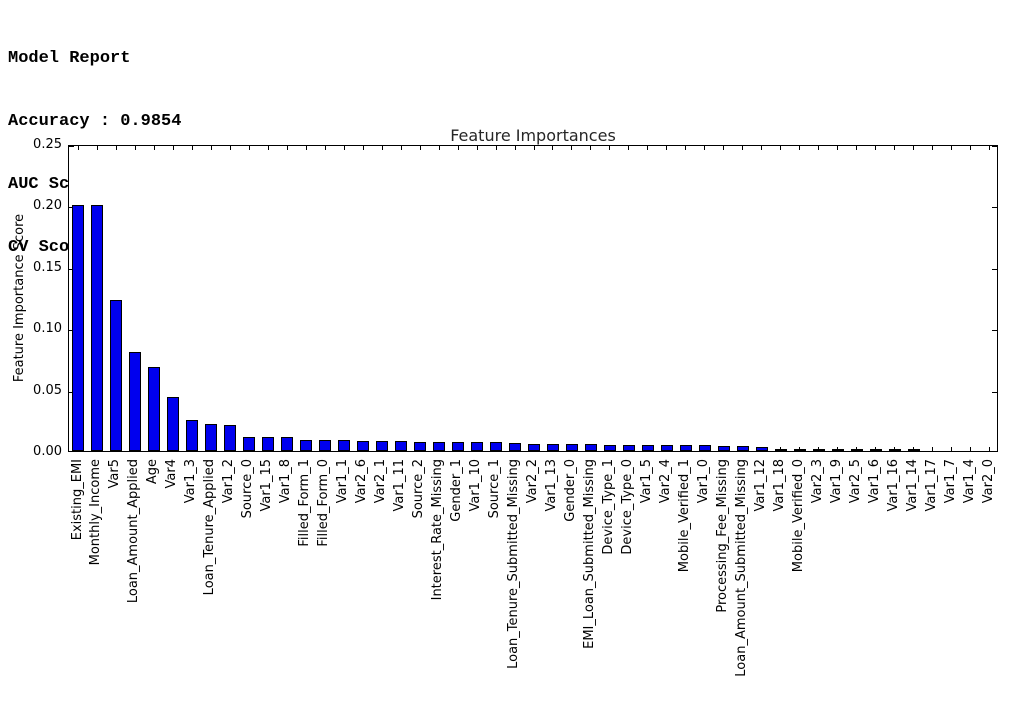 The height and width of the screenshot is (705, 1024). What do you see at coordinates (476, 485) in the screenshot?
I see `x-tick-label: Var1_10` at bounding box center [476, 485].